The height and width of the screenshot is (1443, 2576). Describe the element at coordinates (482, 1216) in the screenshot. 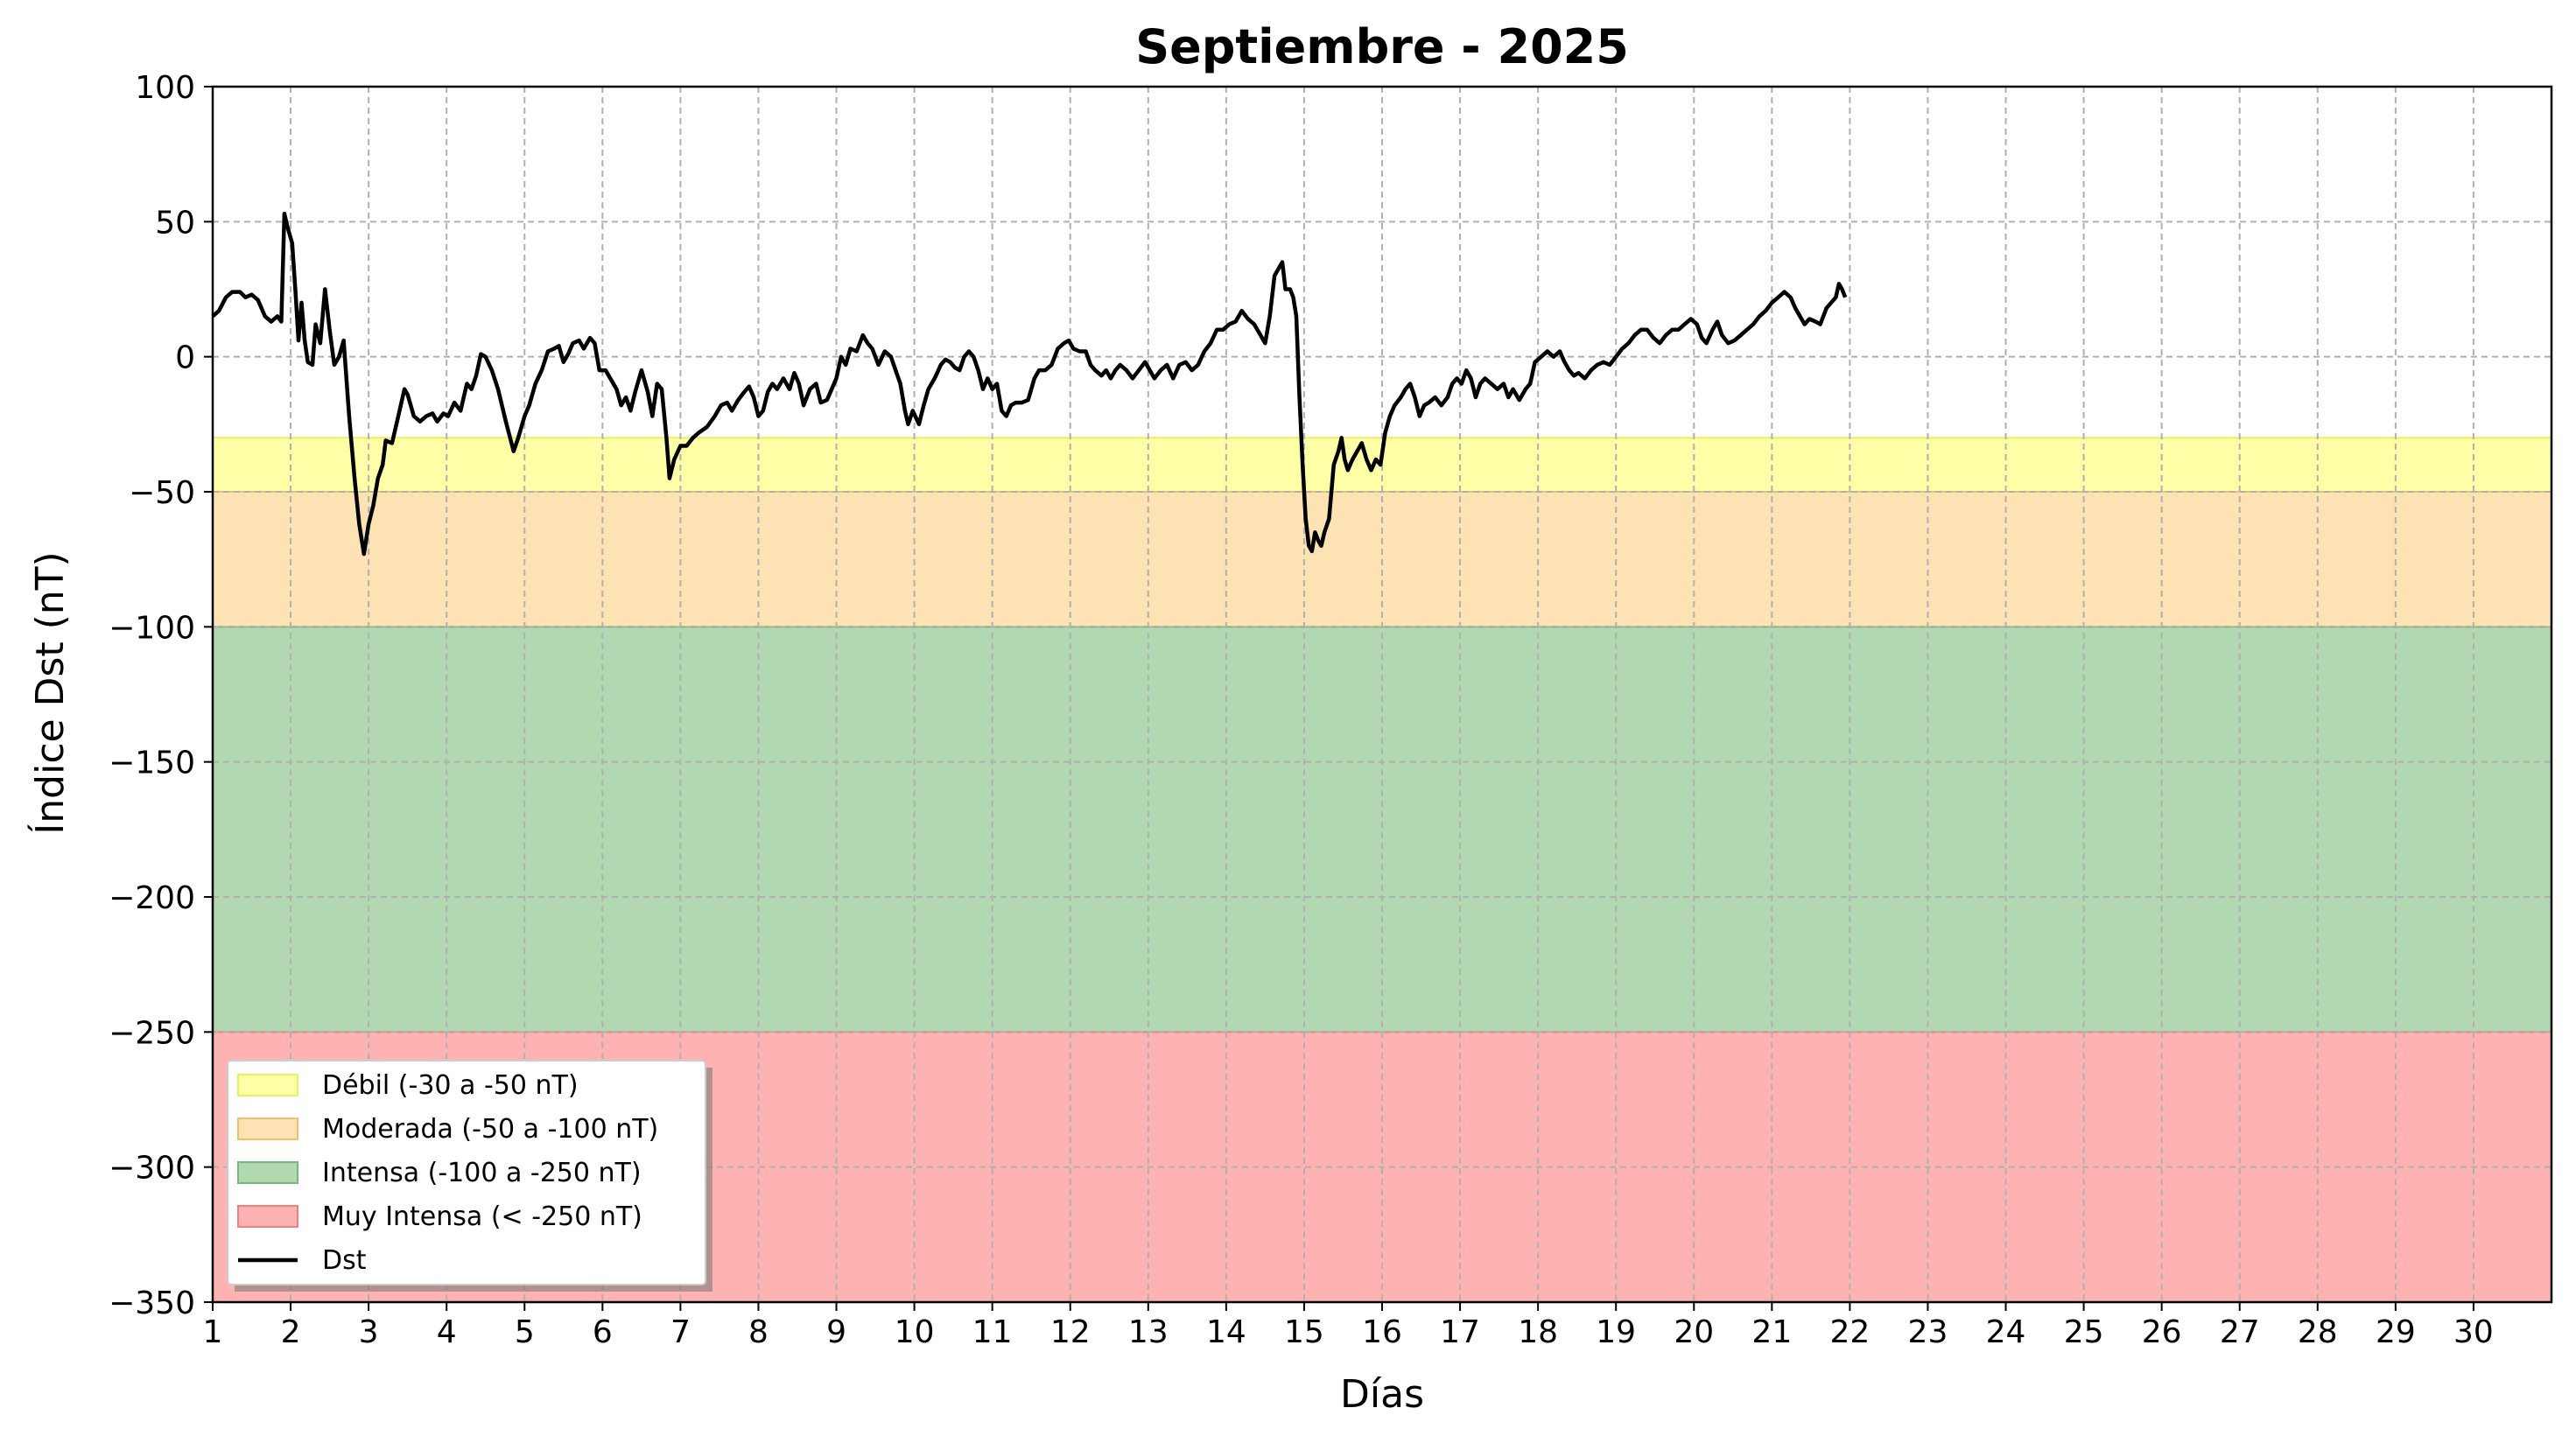

I see `legend-label-4: Muy Intensa (< -250 nT)` at that location.